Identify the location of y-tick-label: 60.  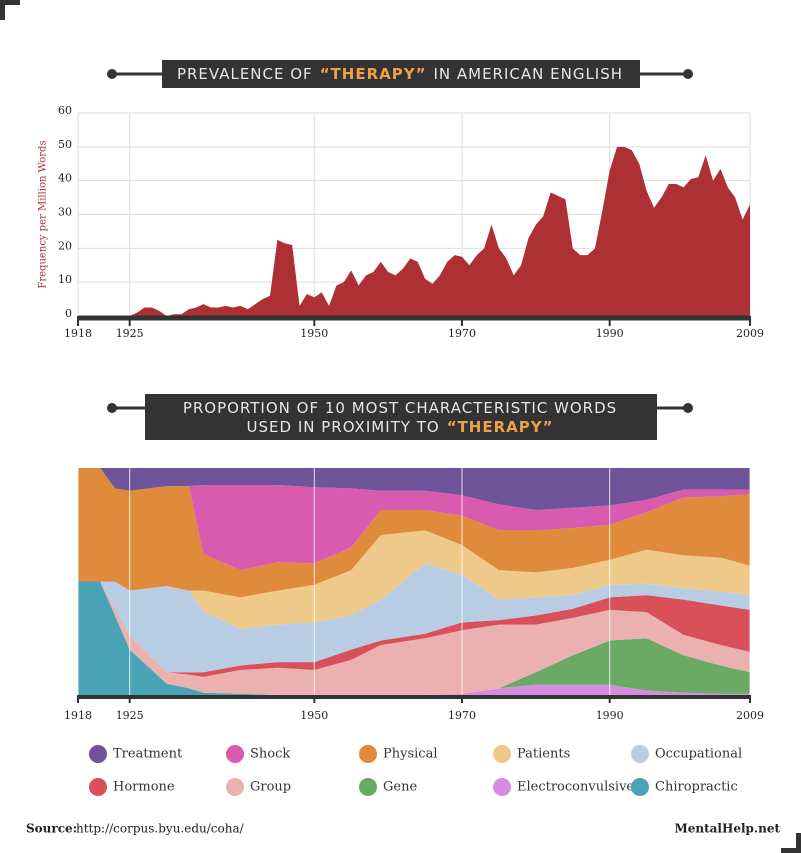
(65, 110).